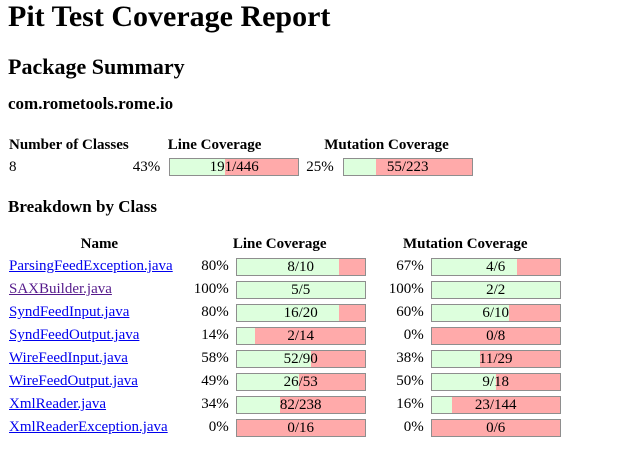 The image size is (627, 470). I want to click on mutation-coverage-label: 6/10, so click(496, 312).